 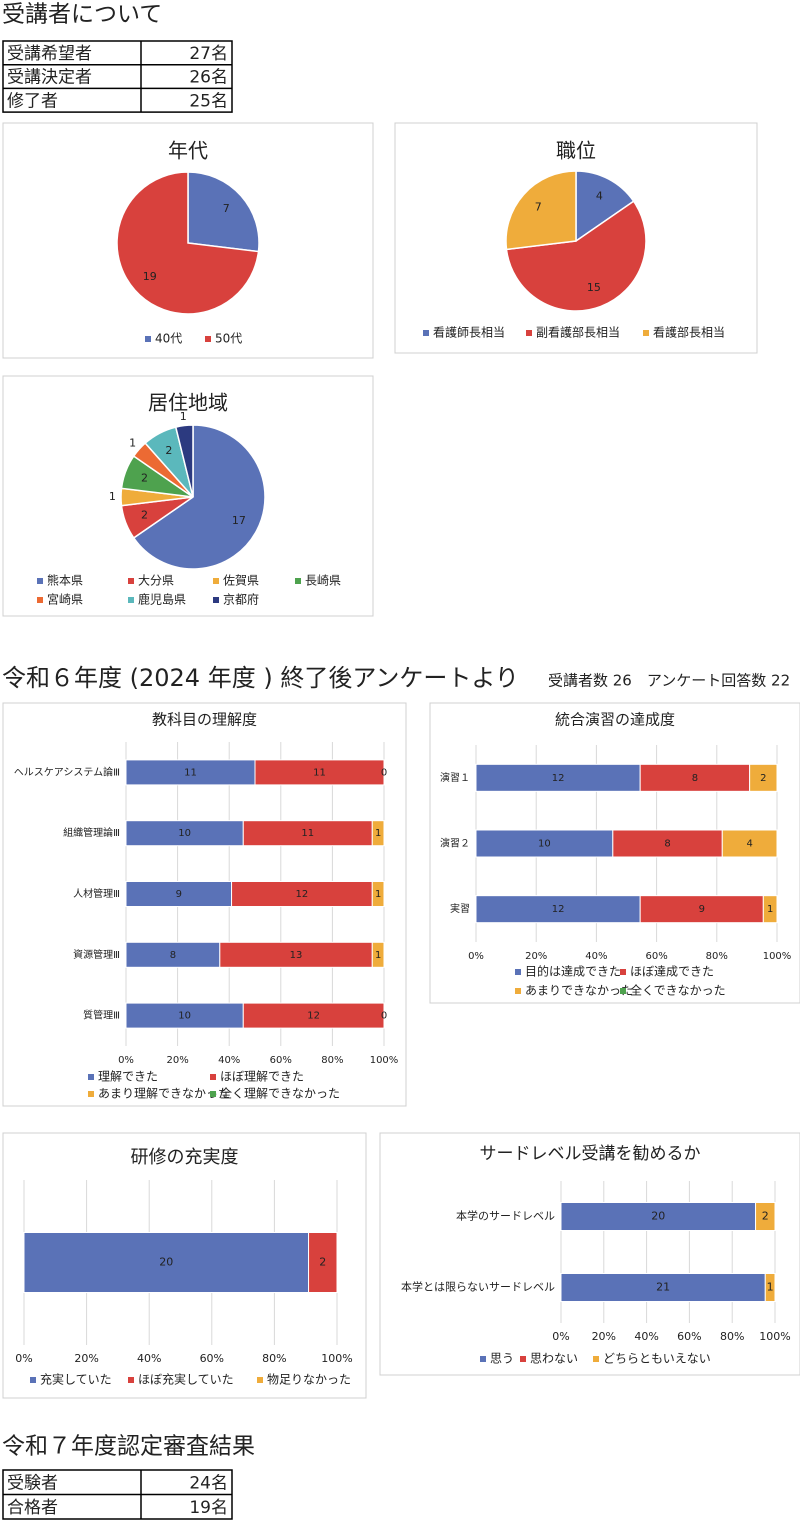 I want to click on x-tick-label: 100%, so click(x=384, y=1060).